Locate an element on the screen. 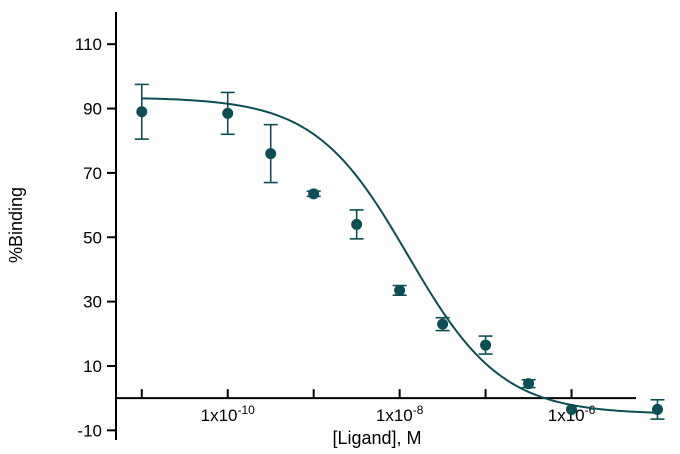 The image size is (680, 454). y-axis-title: %Binding is located at coordinates (16, 225).